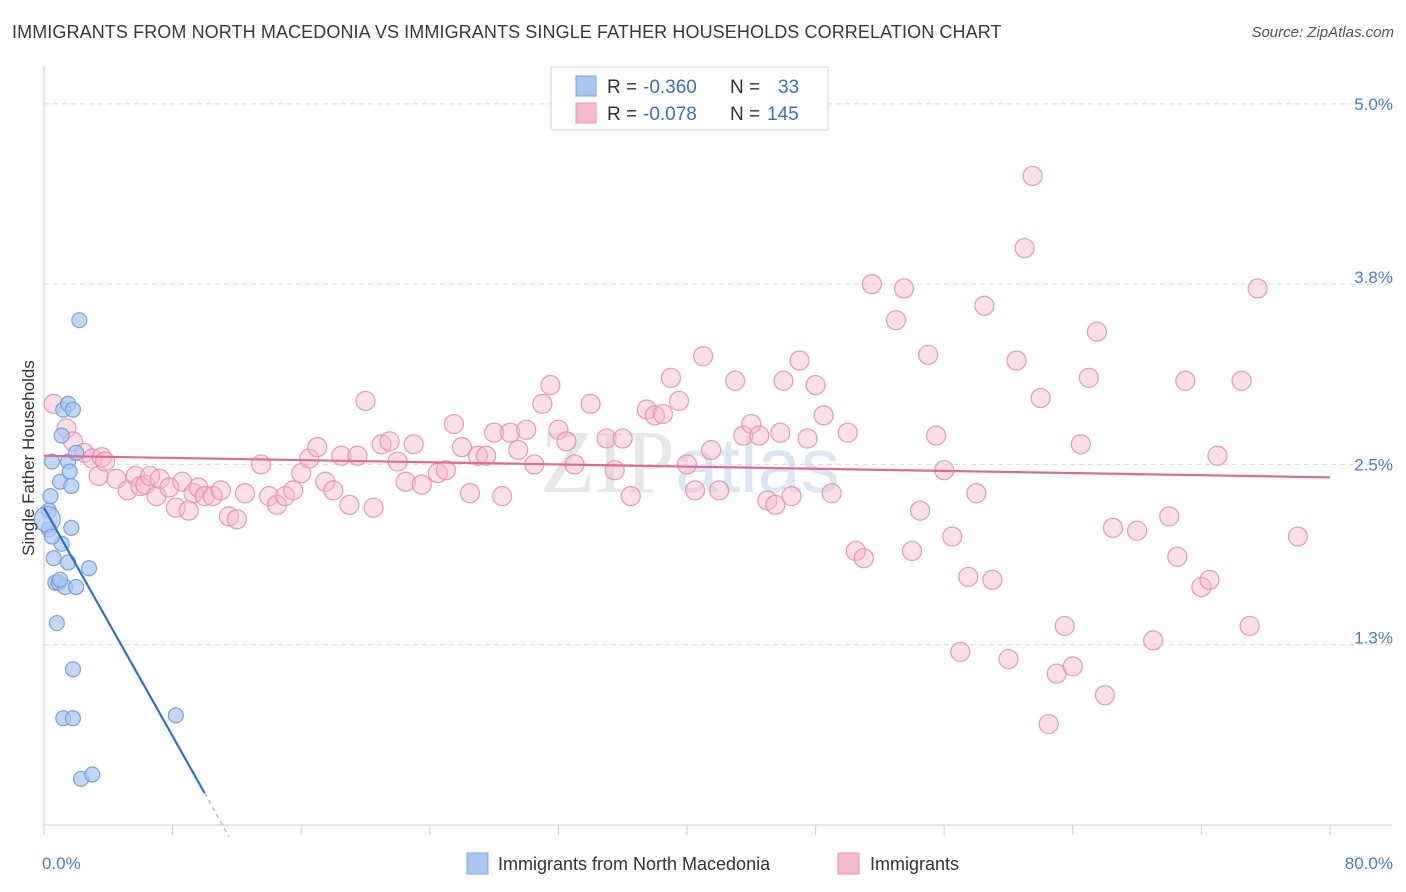 This screenshot has width=1406, height=892. I want to click on watermark-atlas: atlas, so click(757, 465).